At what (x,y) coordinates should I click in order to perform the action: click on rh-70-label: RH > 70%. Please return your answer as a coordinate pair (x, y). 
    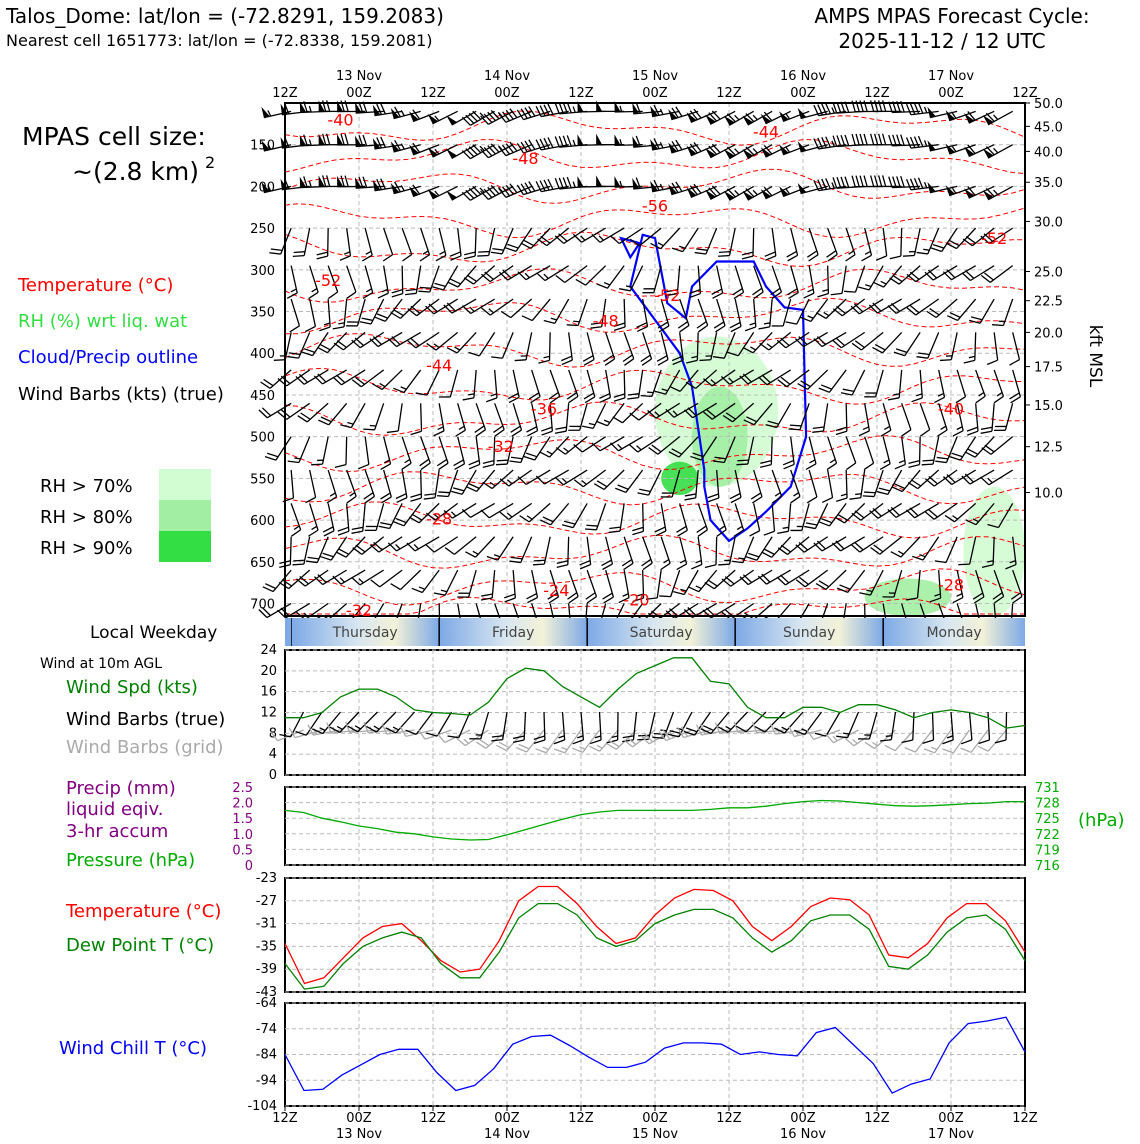
    Looking at the image, I should click on (86, 486).